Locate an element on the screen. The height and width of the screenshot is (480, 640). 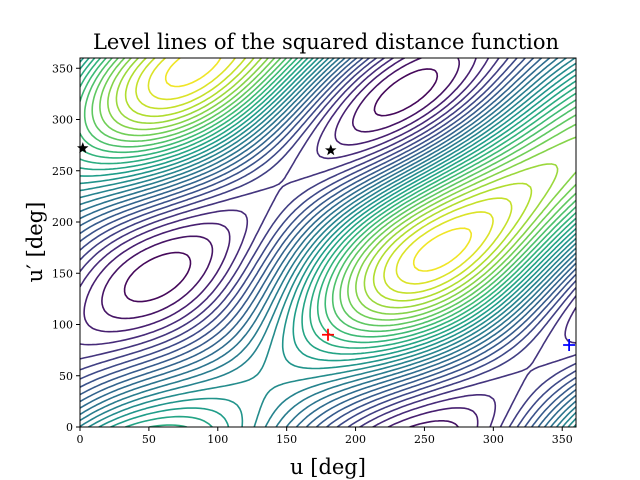
x-tick-label: 300 is located at coordinates (493, 439).